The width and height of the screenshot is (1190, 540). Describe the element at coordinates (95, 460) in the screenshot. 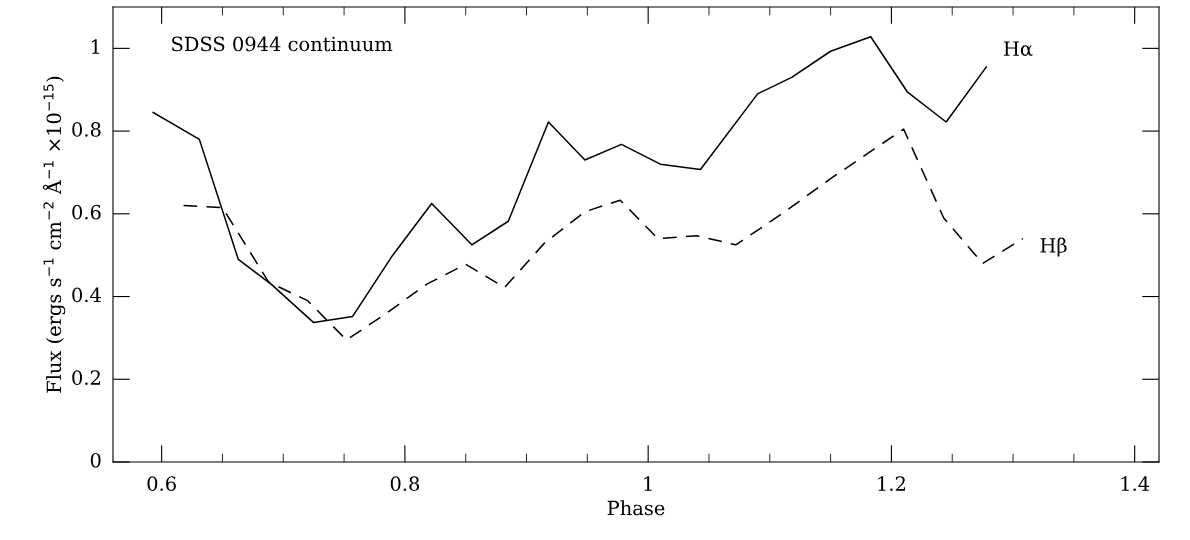

I see `y-tick-label: 0` at that location.